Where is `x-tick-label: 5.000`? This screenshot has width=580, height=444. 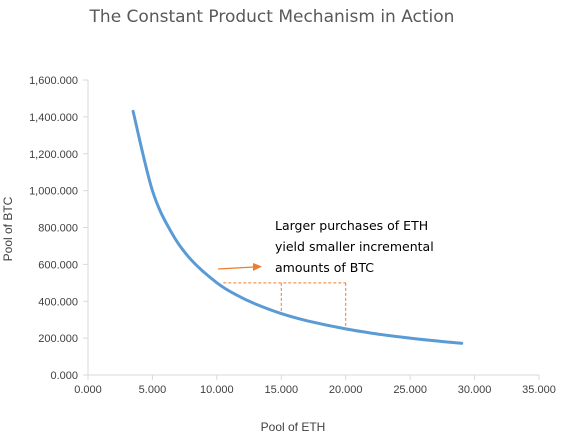 x-tick-label: 5.000 is located at coordinates (153, 390).